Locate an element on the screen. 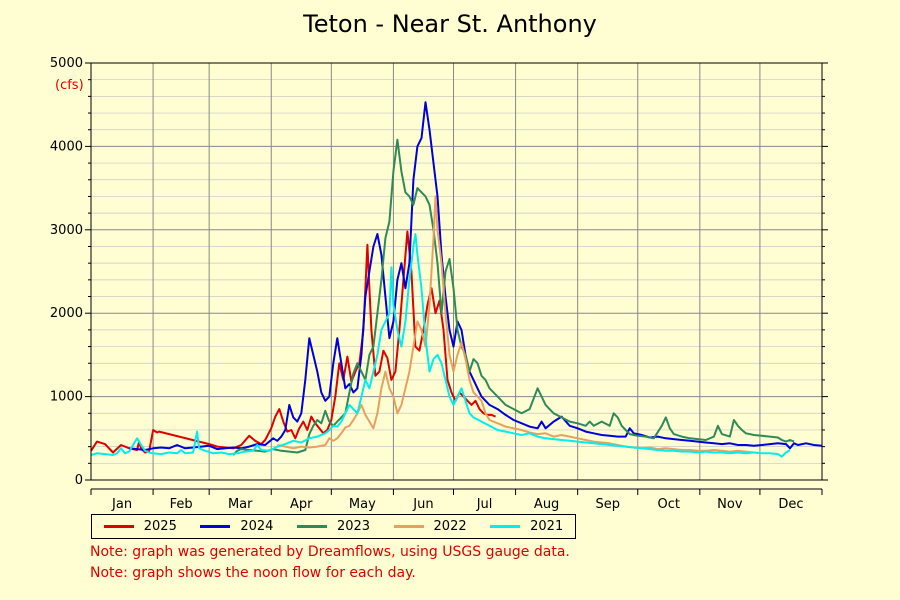  y-tick-label: 5000 is located at coordinates (66, 63).